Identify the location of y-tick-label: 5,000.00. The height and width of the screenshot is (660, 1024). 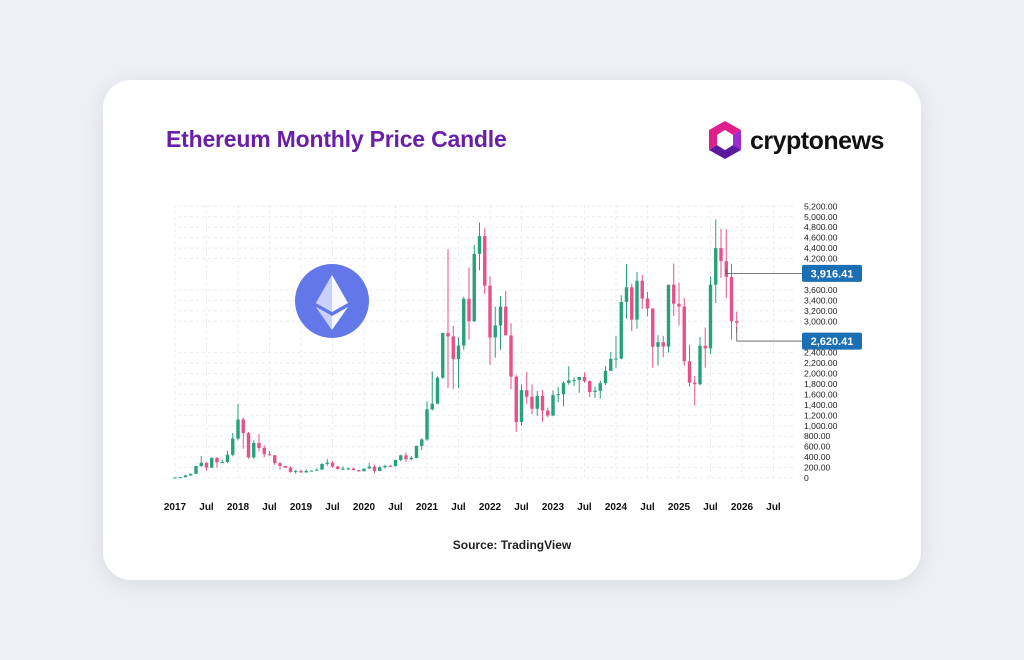
(821, 217).